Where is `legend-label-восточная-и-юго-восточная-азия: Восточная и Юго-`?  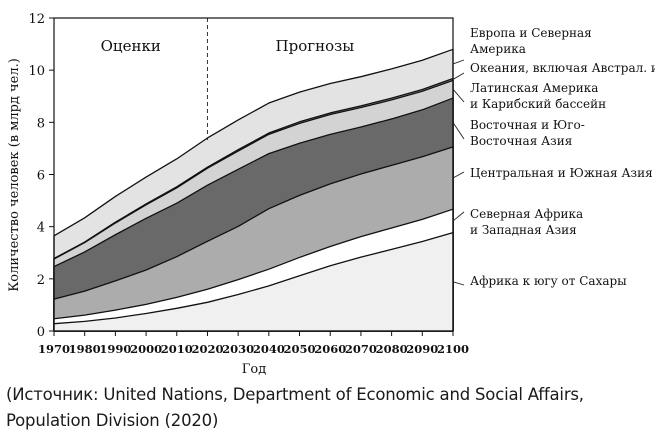 legend-label-восточная-и-юго-восточная-азия: Восточная и Юго- is located at coordinates (527, 125).